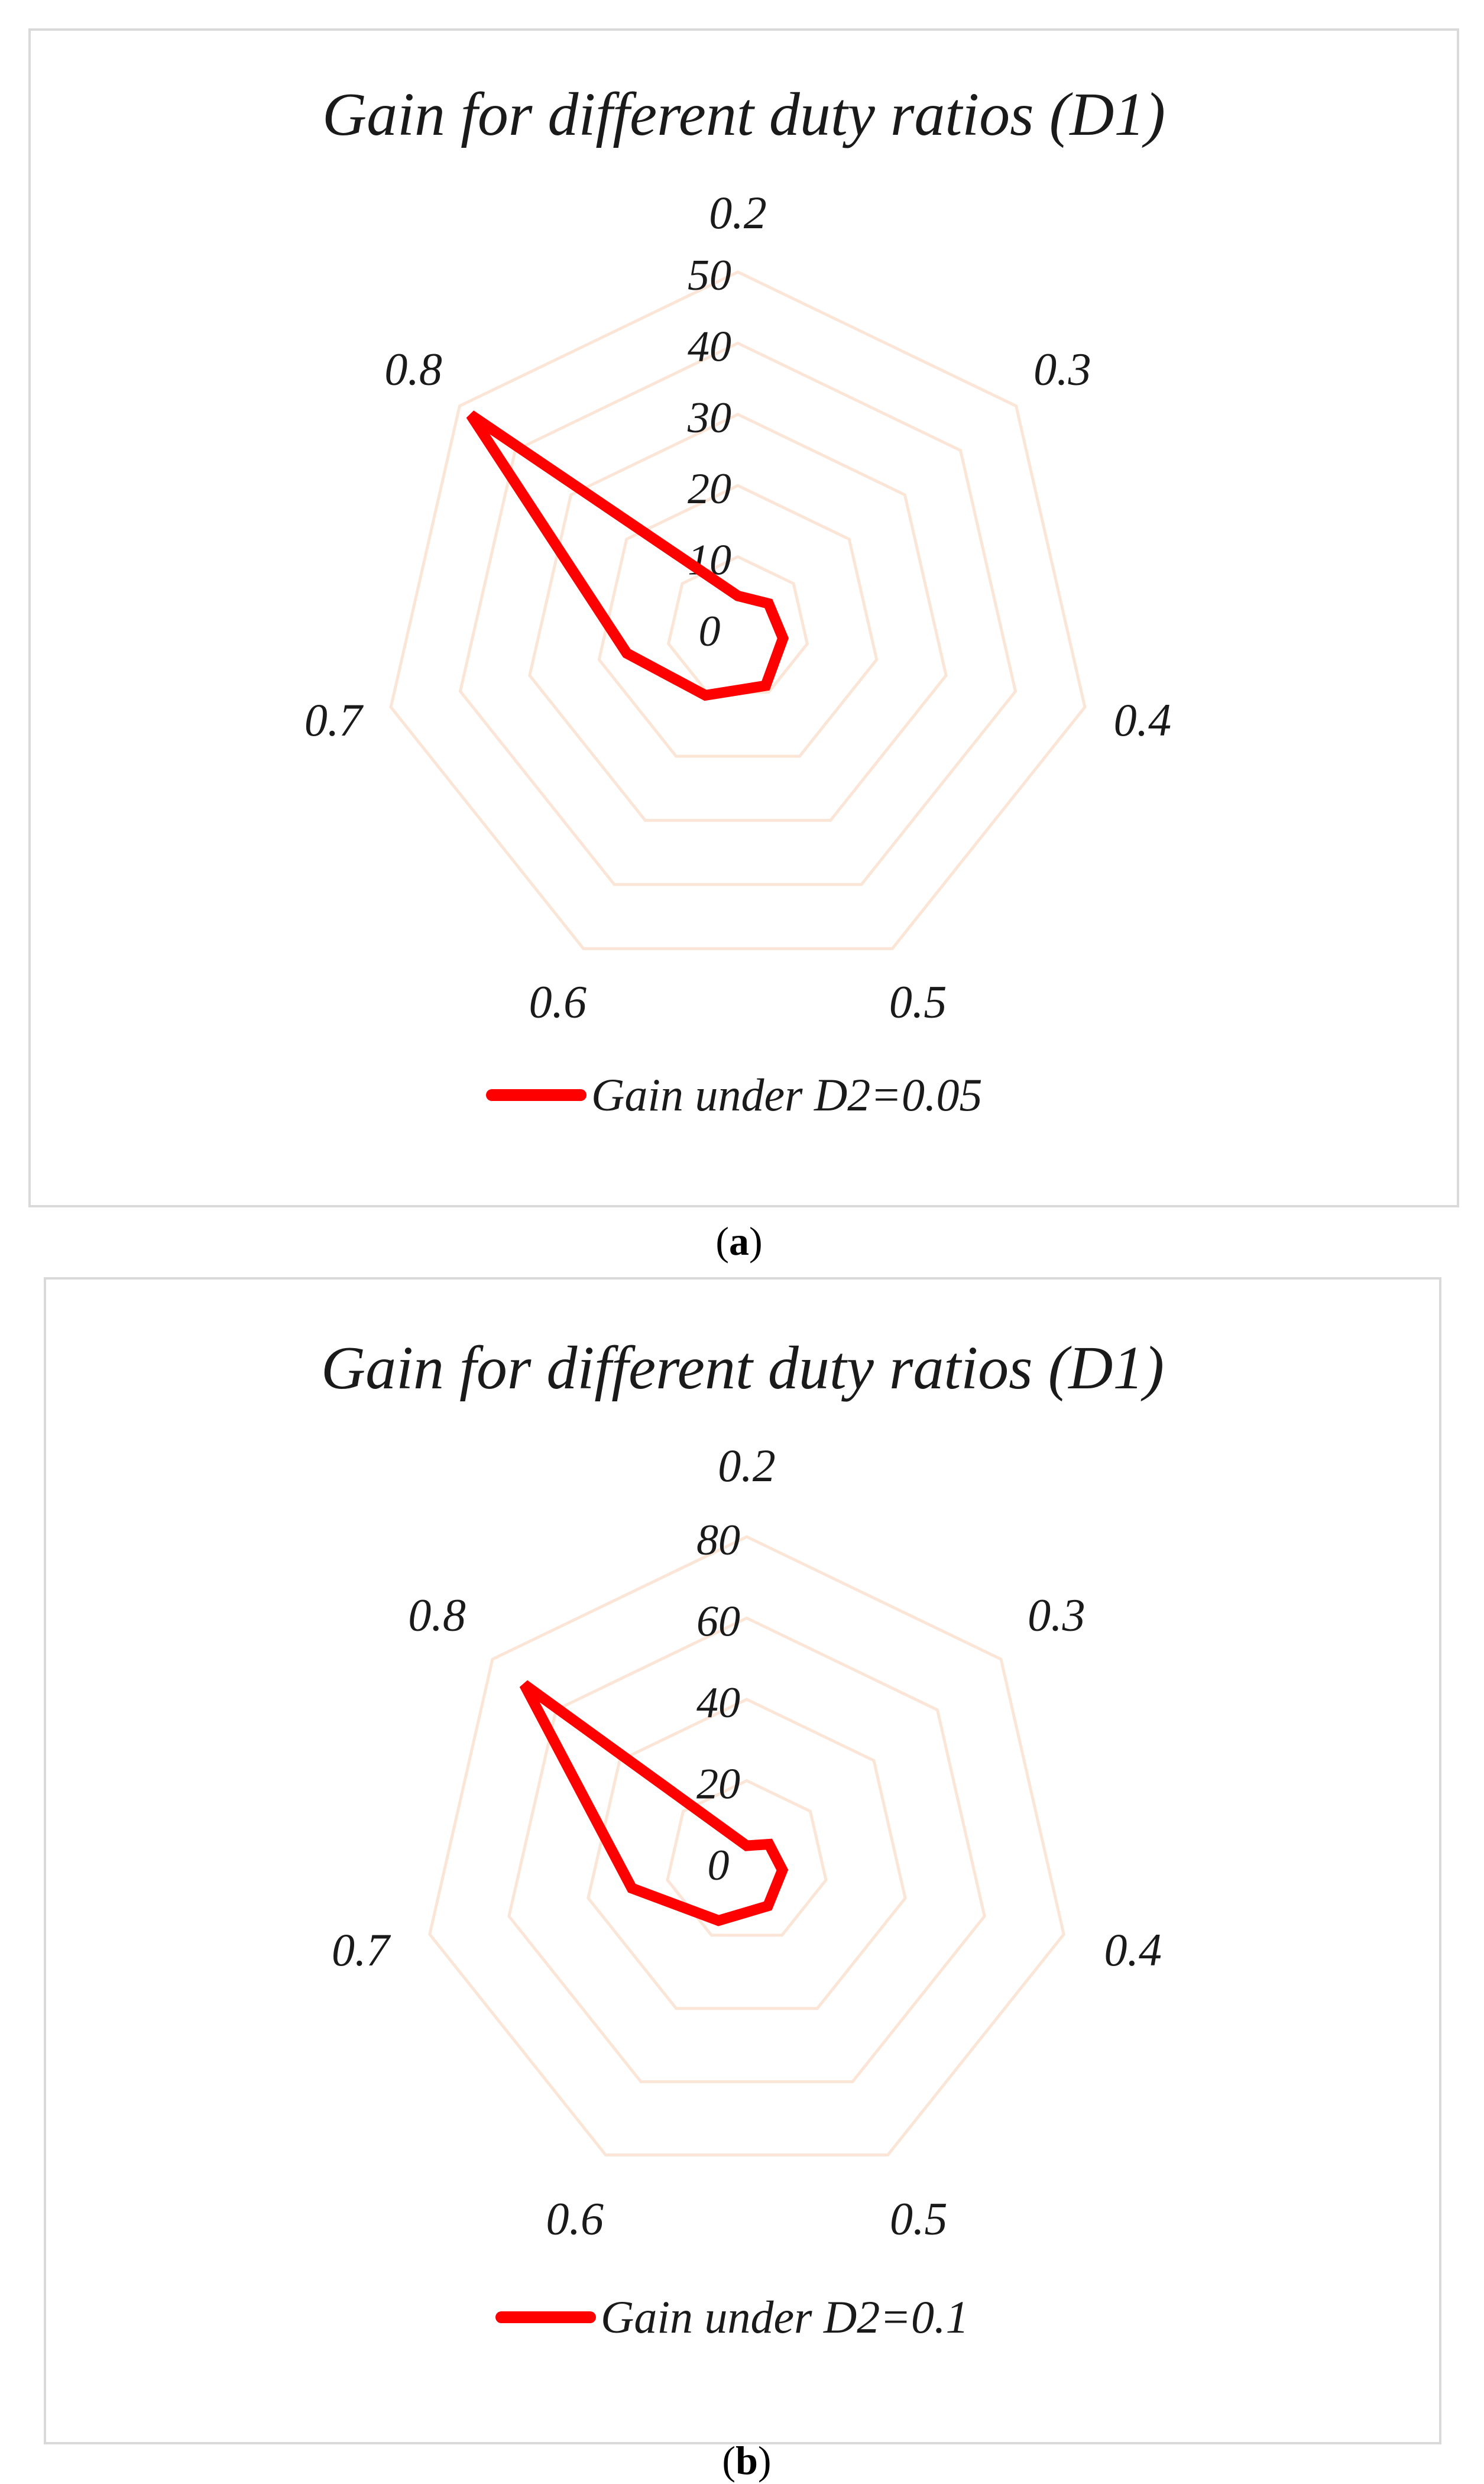 This screenshot has width=1484, height=2484. Describe the element at coordinates (718, 1622) in the screenshot. I see `radial-tick-label: 60` at that location.